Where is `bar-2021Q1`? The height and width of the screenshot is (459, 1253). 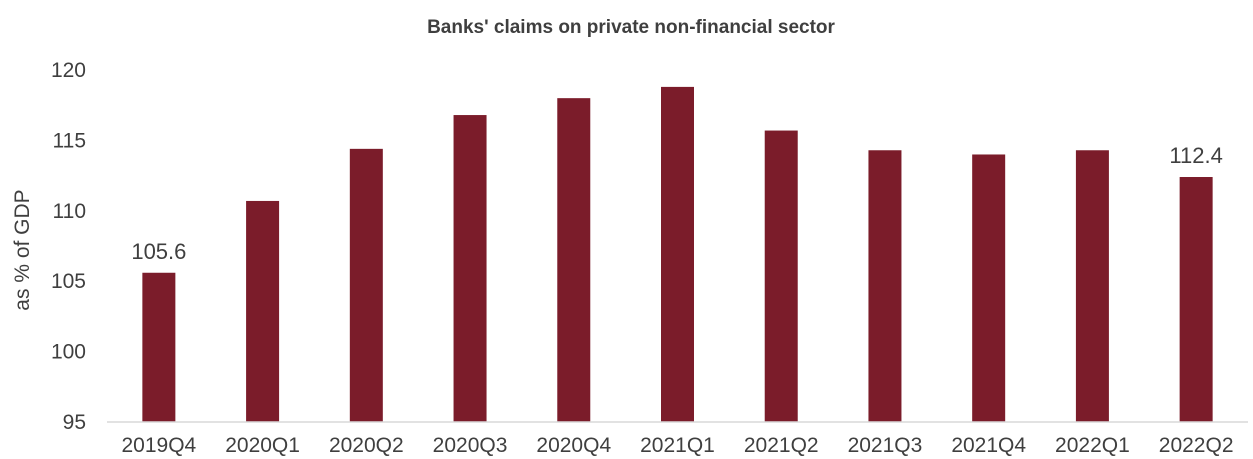
bar-2021Q1 is located at coordinates (677, 254).